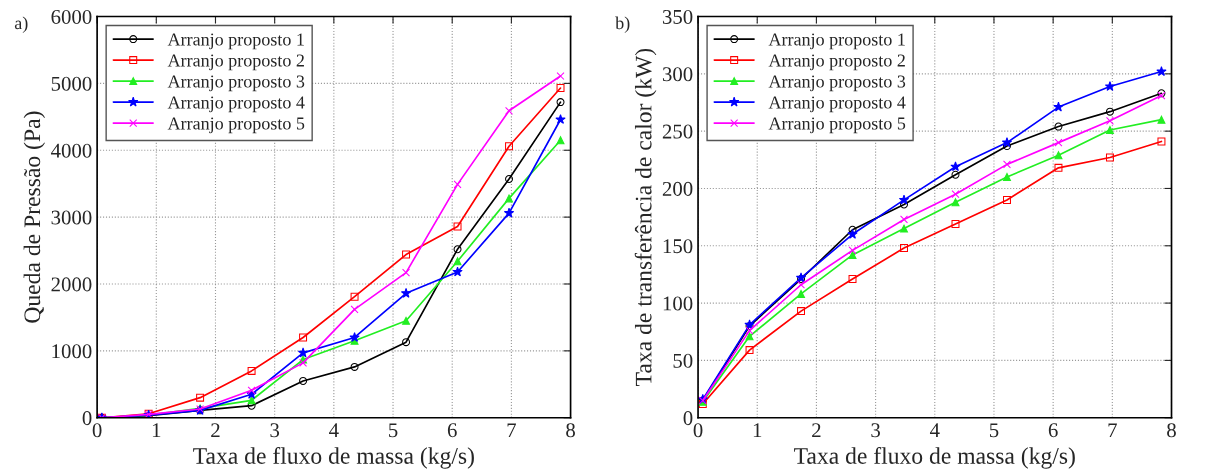  I want to click on y-tick-label: 4000, so click(71, 150).